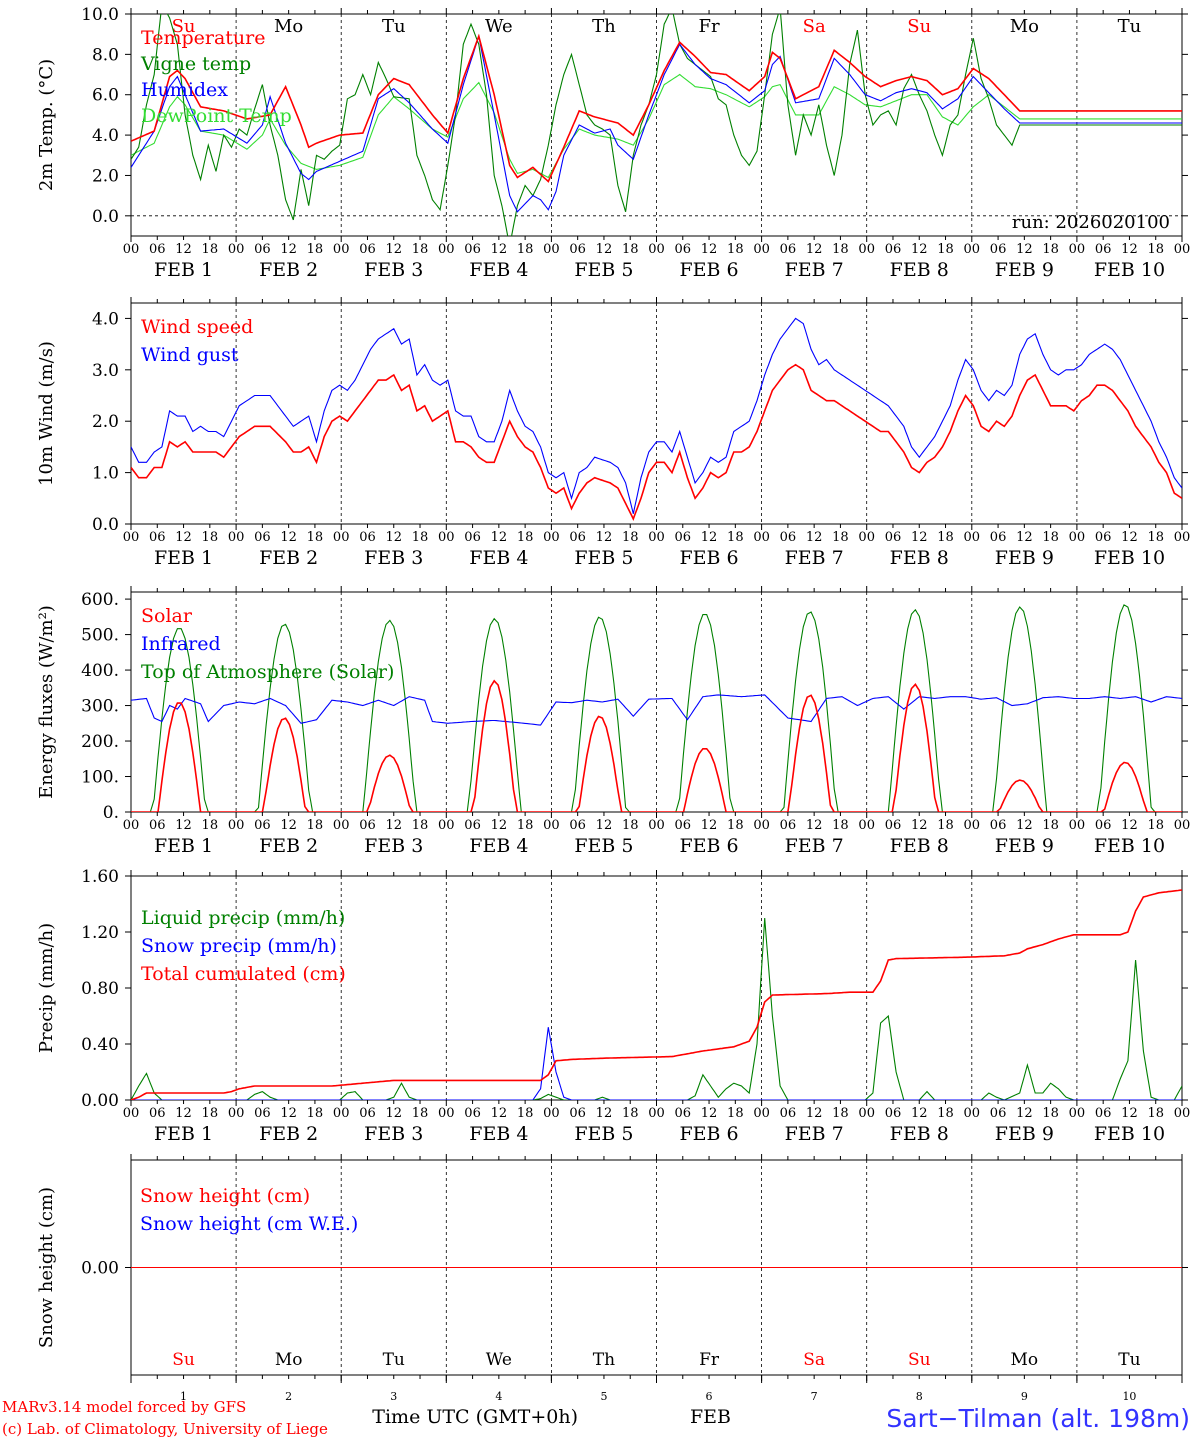  What do you see at coordinates (393, 1134) in the screenshot?
I see `date-label: FEB 3` at bounding box center [393, 1134].